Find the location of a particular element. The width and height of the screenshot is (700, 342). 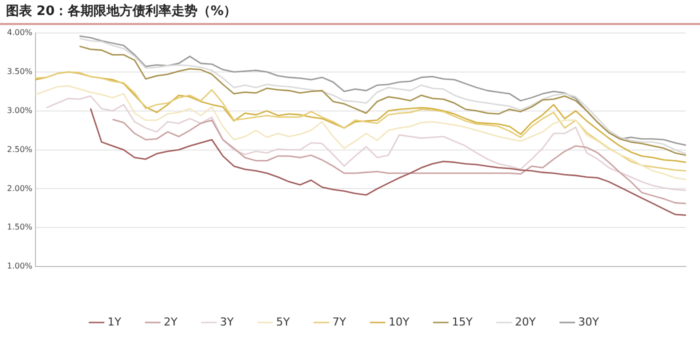

y-tick-label: 3.00% is located at coordinates (19, 110).